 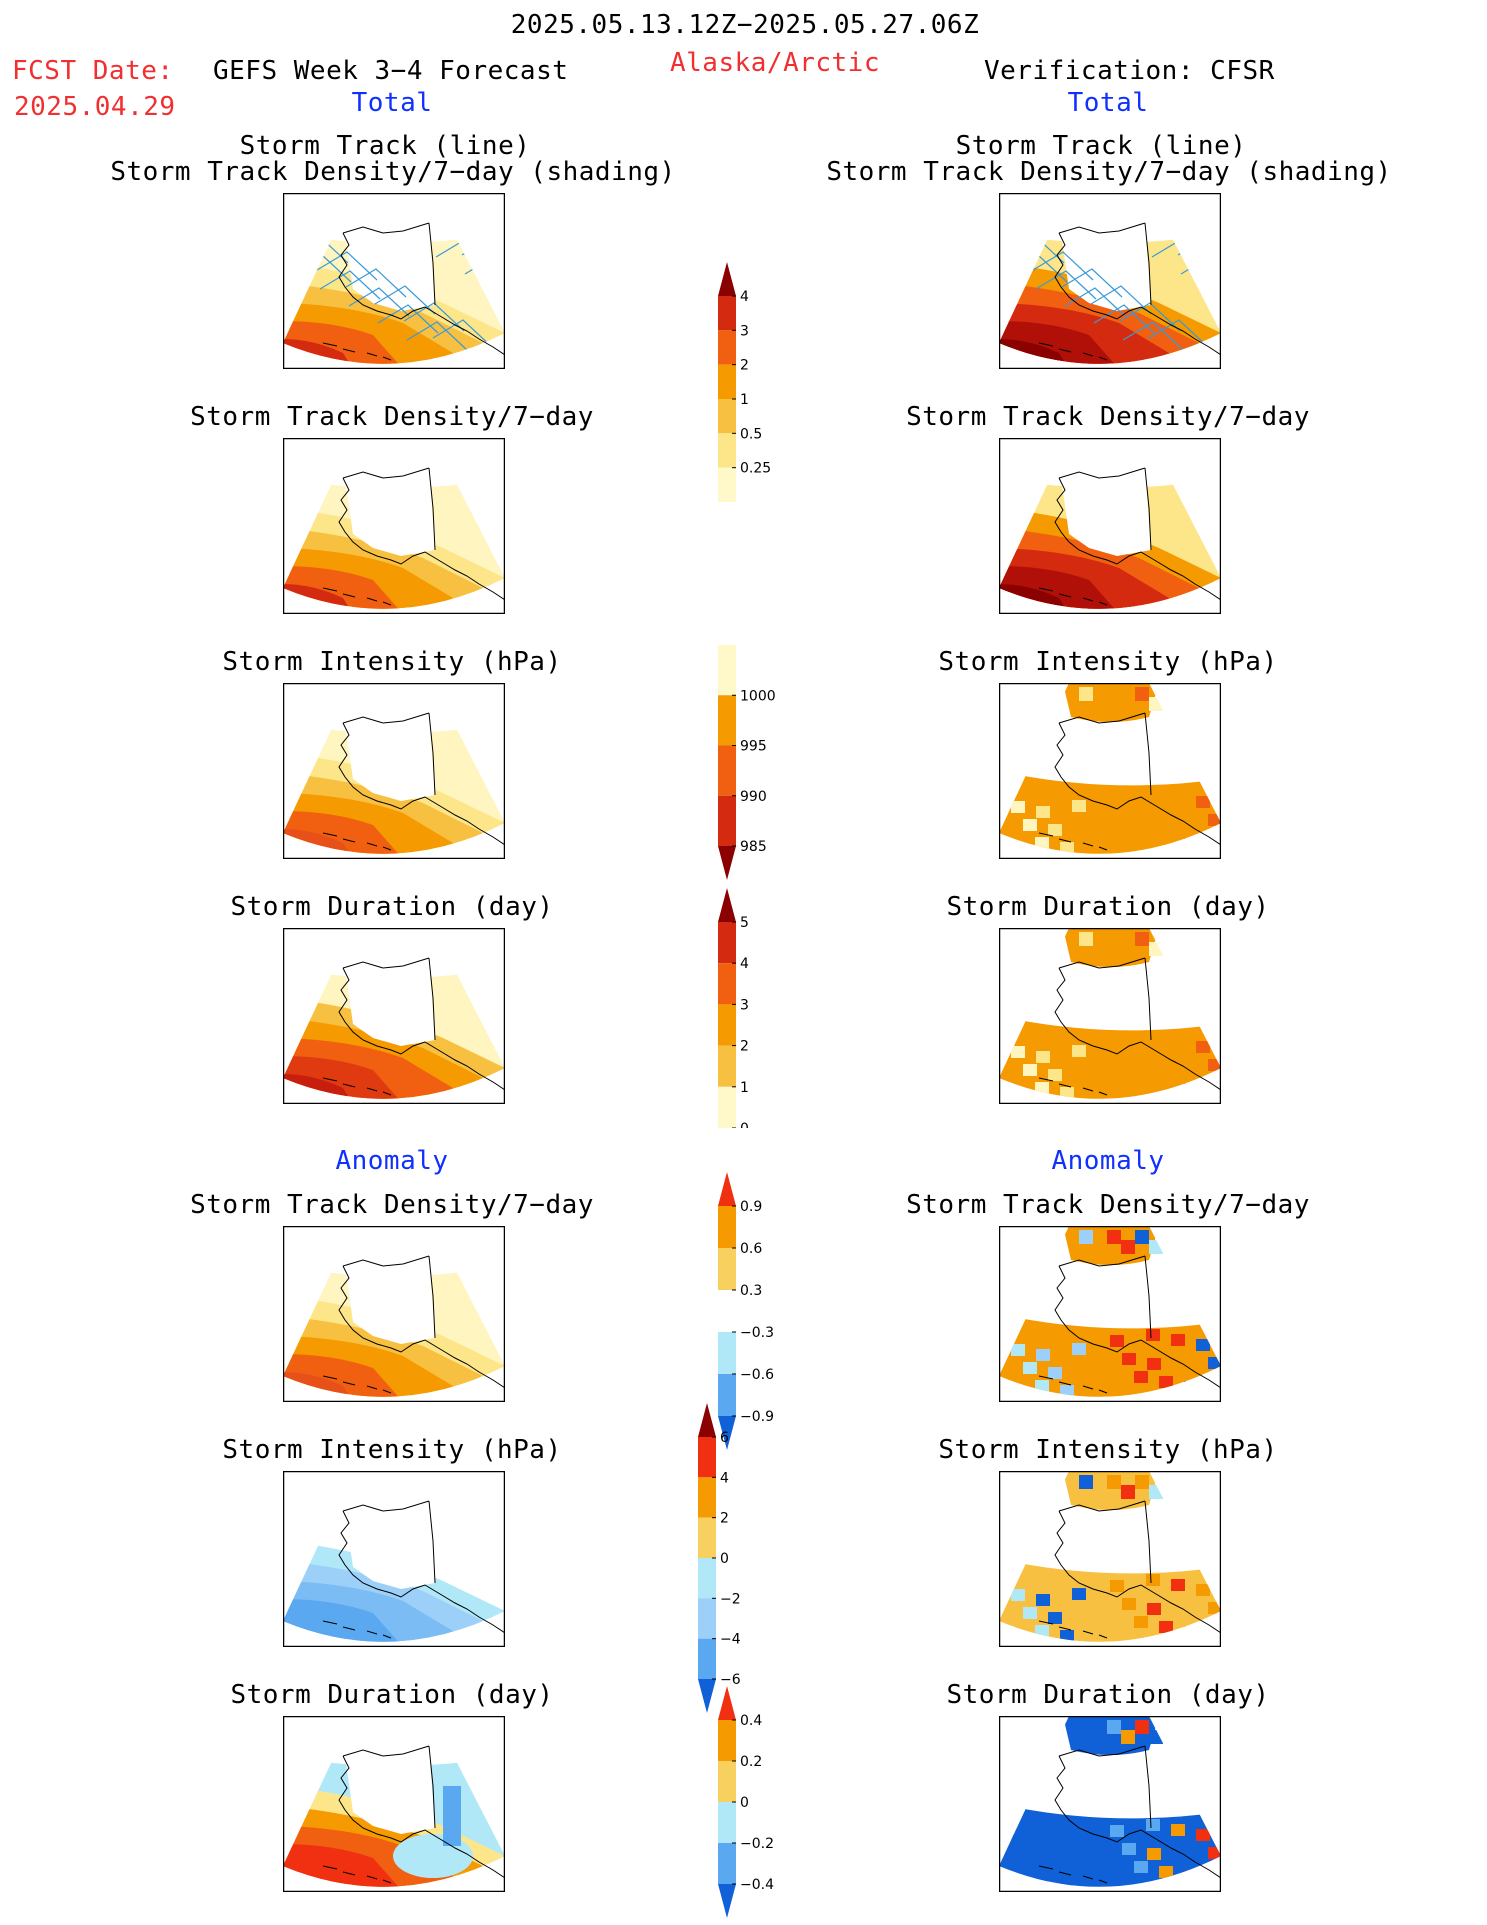 I want to click on title-intensity-right: Storm Intensity (hPa), so click(x=1108, y=662).